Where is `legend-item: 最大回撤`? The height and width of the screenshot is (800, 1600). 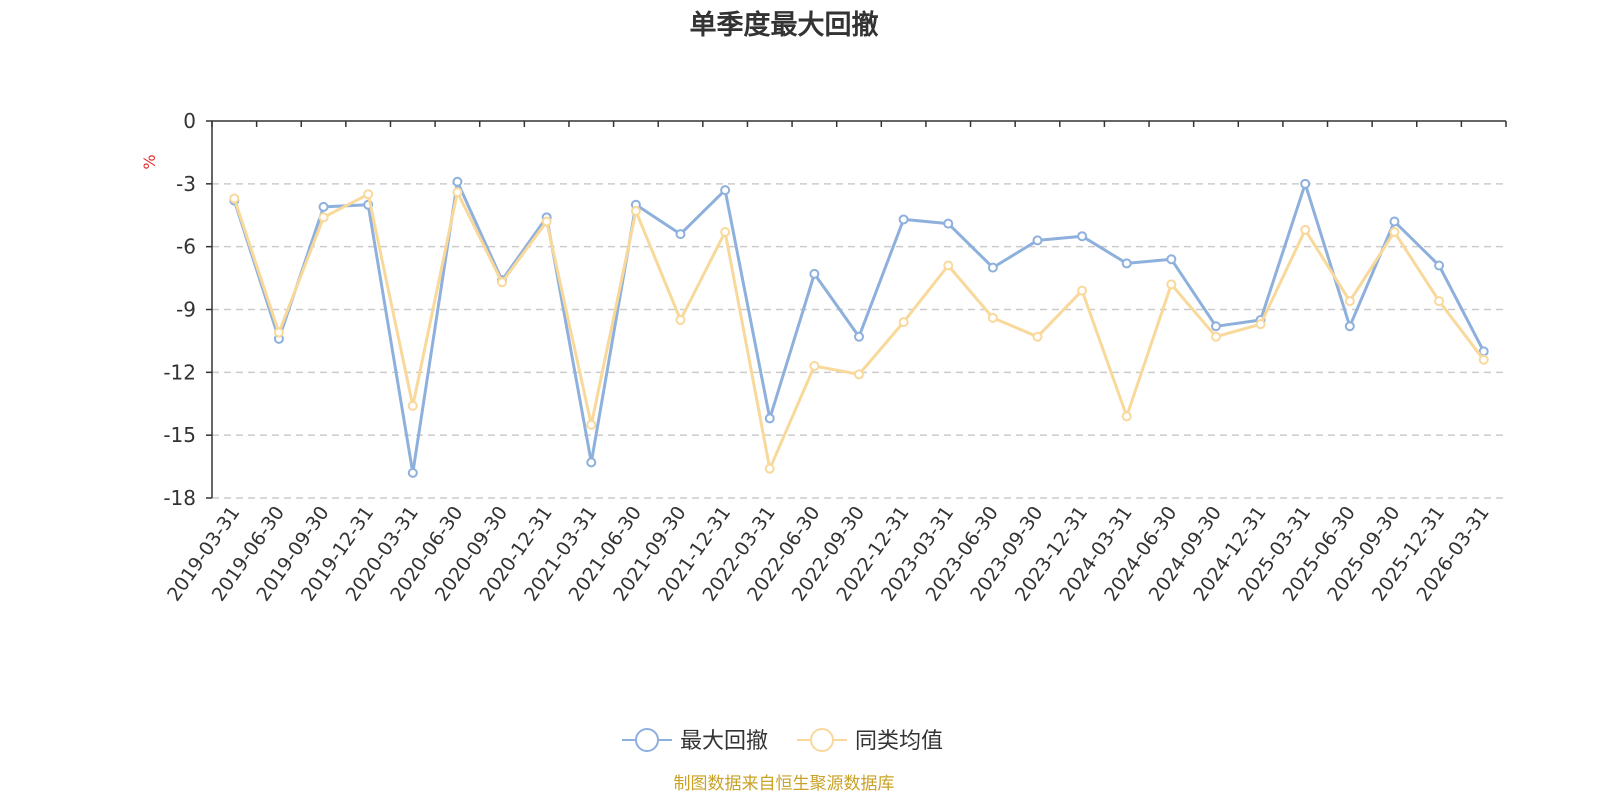
legend-item: 最大回撤 is located at coordinates (695, 741).